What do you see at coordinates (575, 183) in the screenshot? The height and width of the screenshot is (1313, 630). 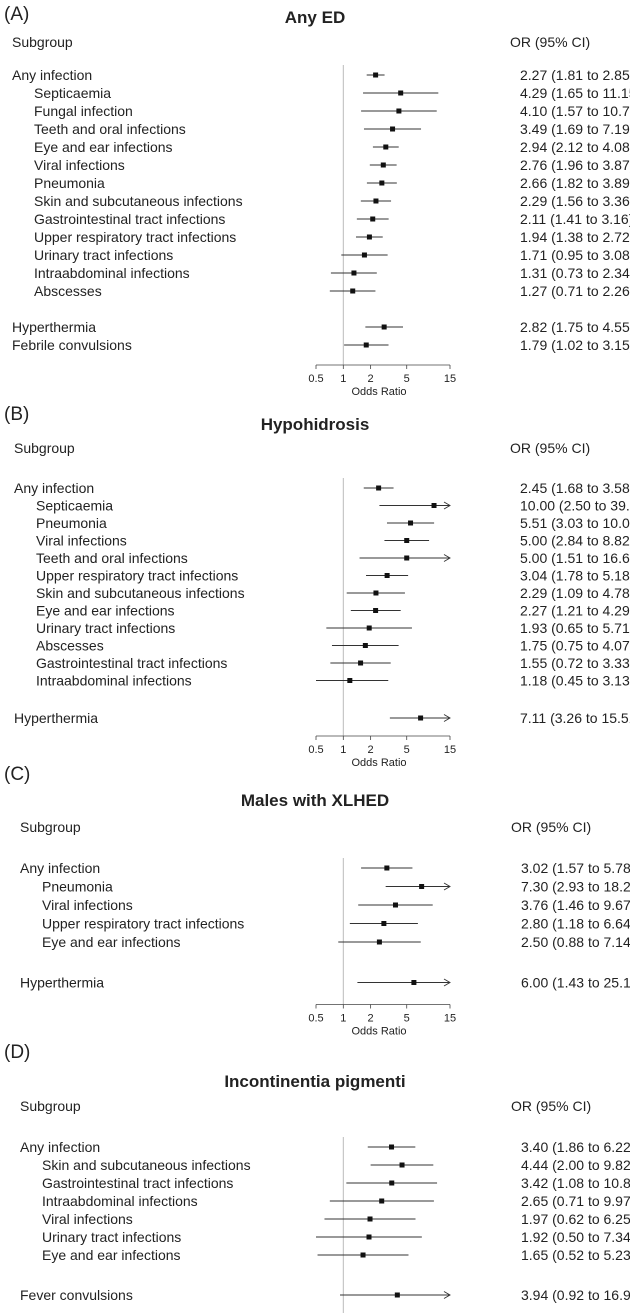 I see `or-ci-text: 2.66 (1.82 to 3.89)` at bounding box center [575, 183].